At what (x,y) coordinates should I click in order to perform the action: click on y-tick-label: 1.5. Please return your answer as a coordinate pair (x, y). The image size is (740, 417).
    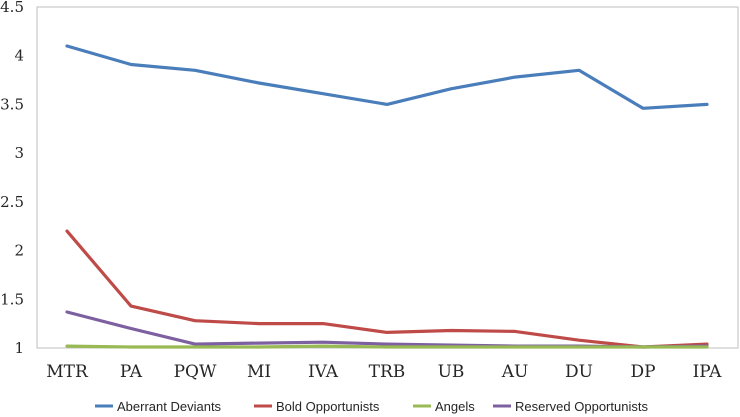
    Looking at the image, I should click on (12, 299).